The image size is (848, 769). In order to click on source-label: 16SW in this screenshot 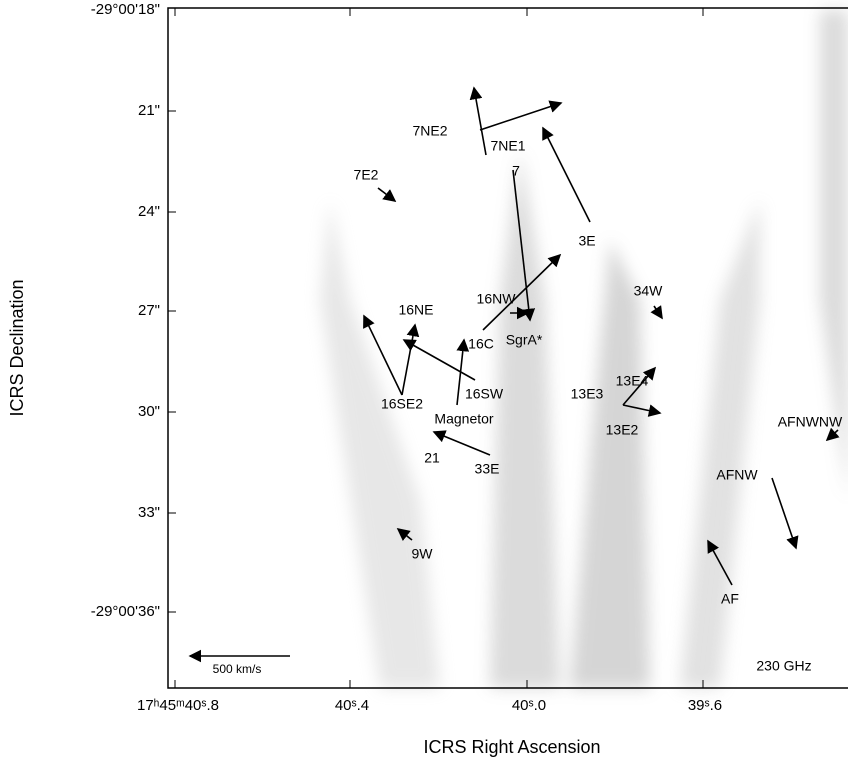, I will do `click(484, 394)`.